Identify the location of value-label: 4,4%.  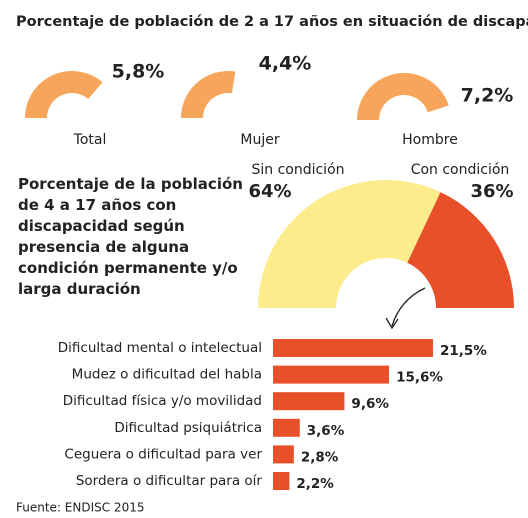
(285, 64).